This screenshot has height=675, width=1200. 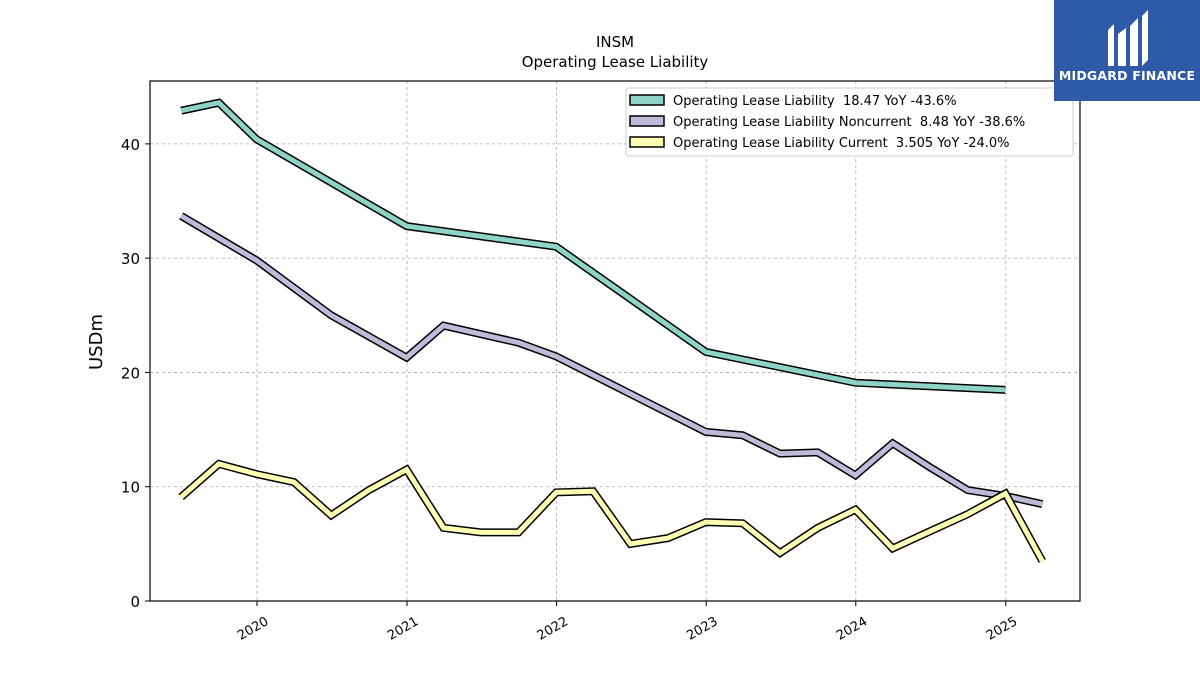 I want to click on y-tick-label: 40, so click(x=130, y=145).